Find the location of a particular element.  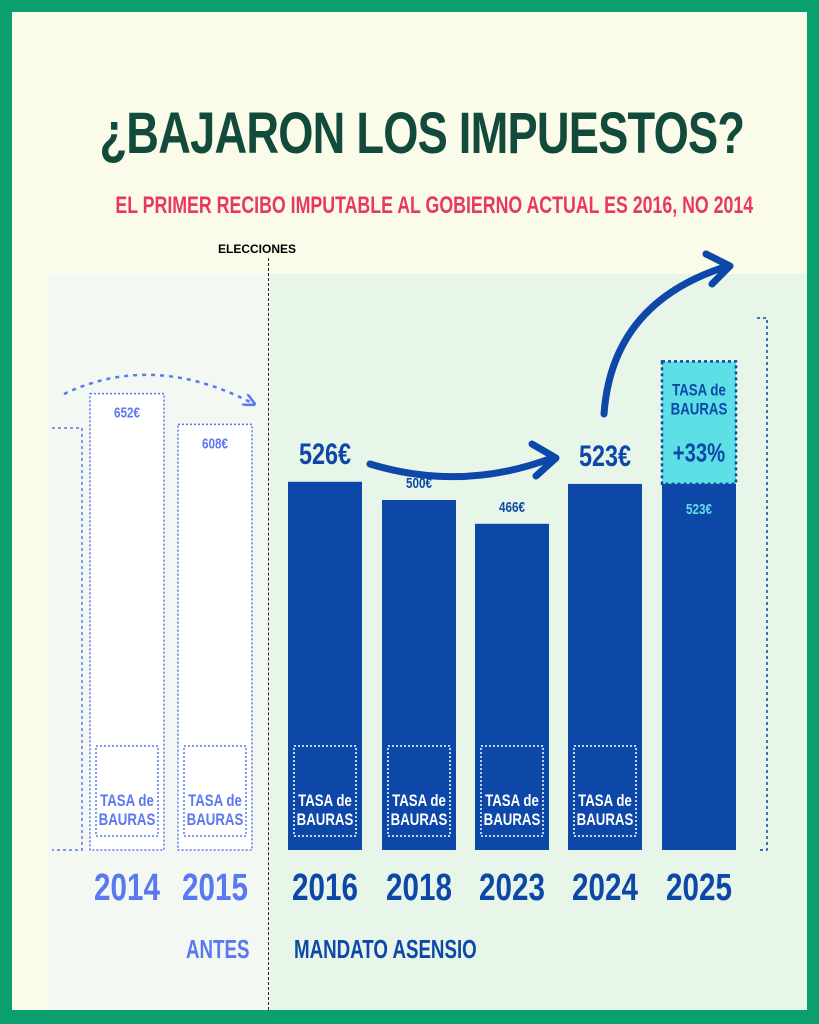

tasa-label-2015-line1: TASA de is located at coordinates (215, 801).